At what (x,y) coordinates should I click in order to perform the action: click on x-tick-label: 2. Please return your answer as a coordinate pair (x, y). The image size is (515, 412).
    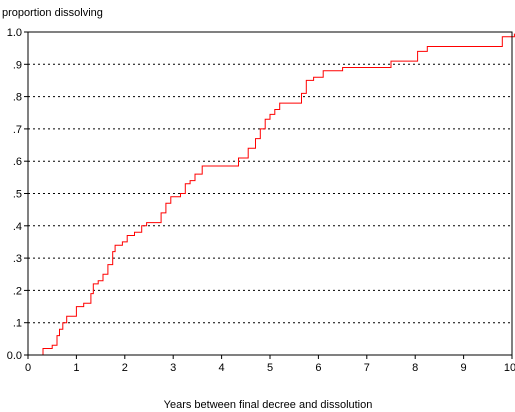
    Looking at the image, I should click on (125, 368).